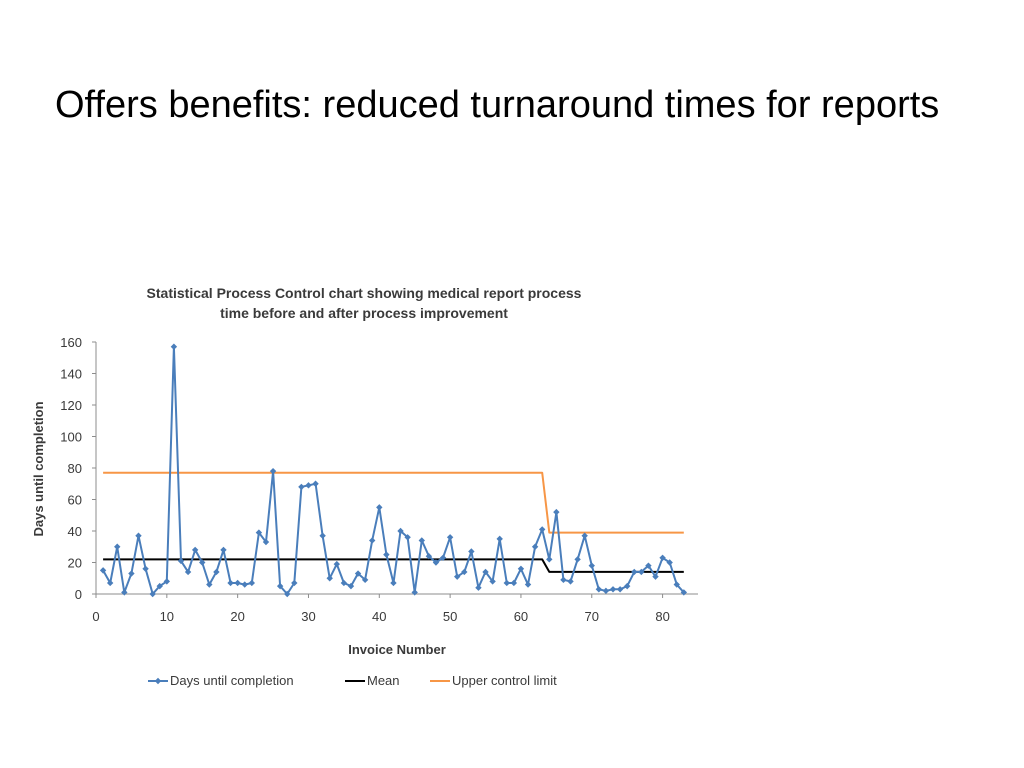 The image size is (1024, 768). What do you see at coordinates (397, 649) in the screenshot?
I see `x-axis-label: Invoice Number` at bounding box center [397, 649].